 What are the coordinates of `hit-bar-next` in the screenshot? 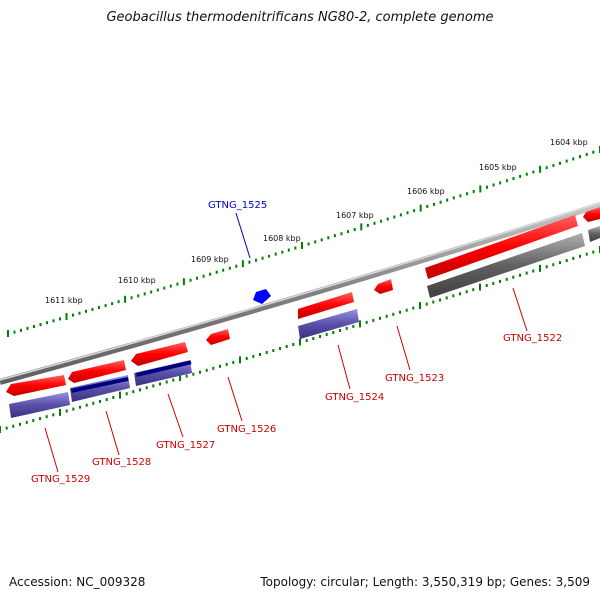 It's located at (594, 234).